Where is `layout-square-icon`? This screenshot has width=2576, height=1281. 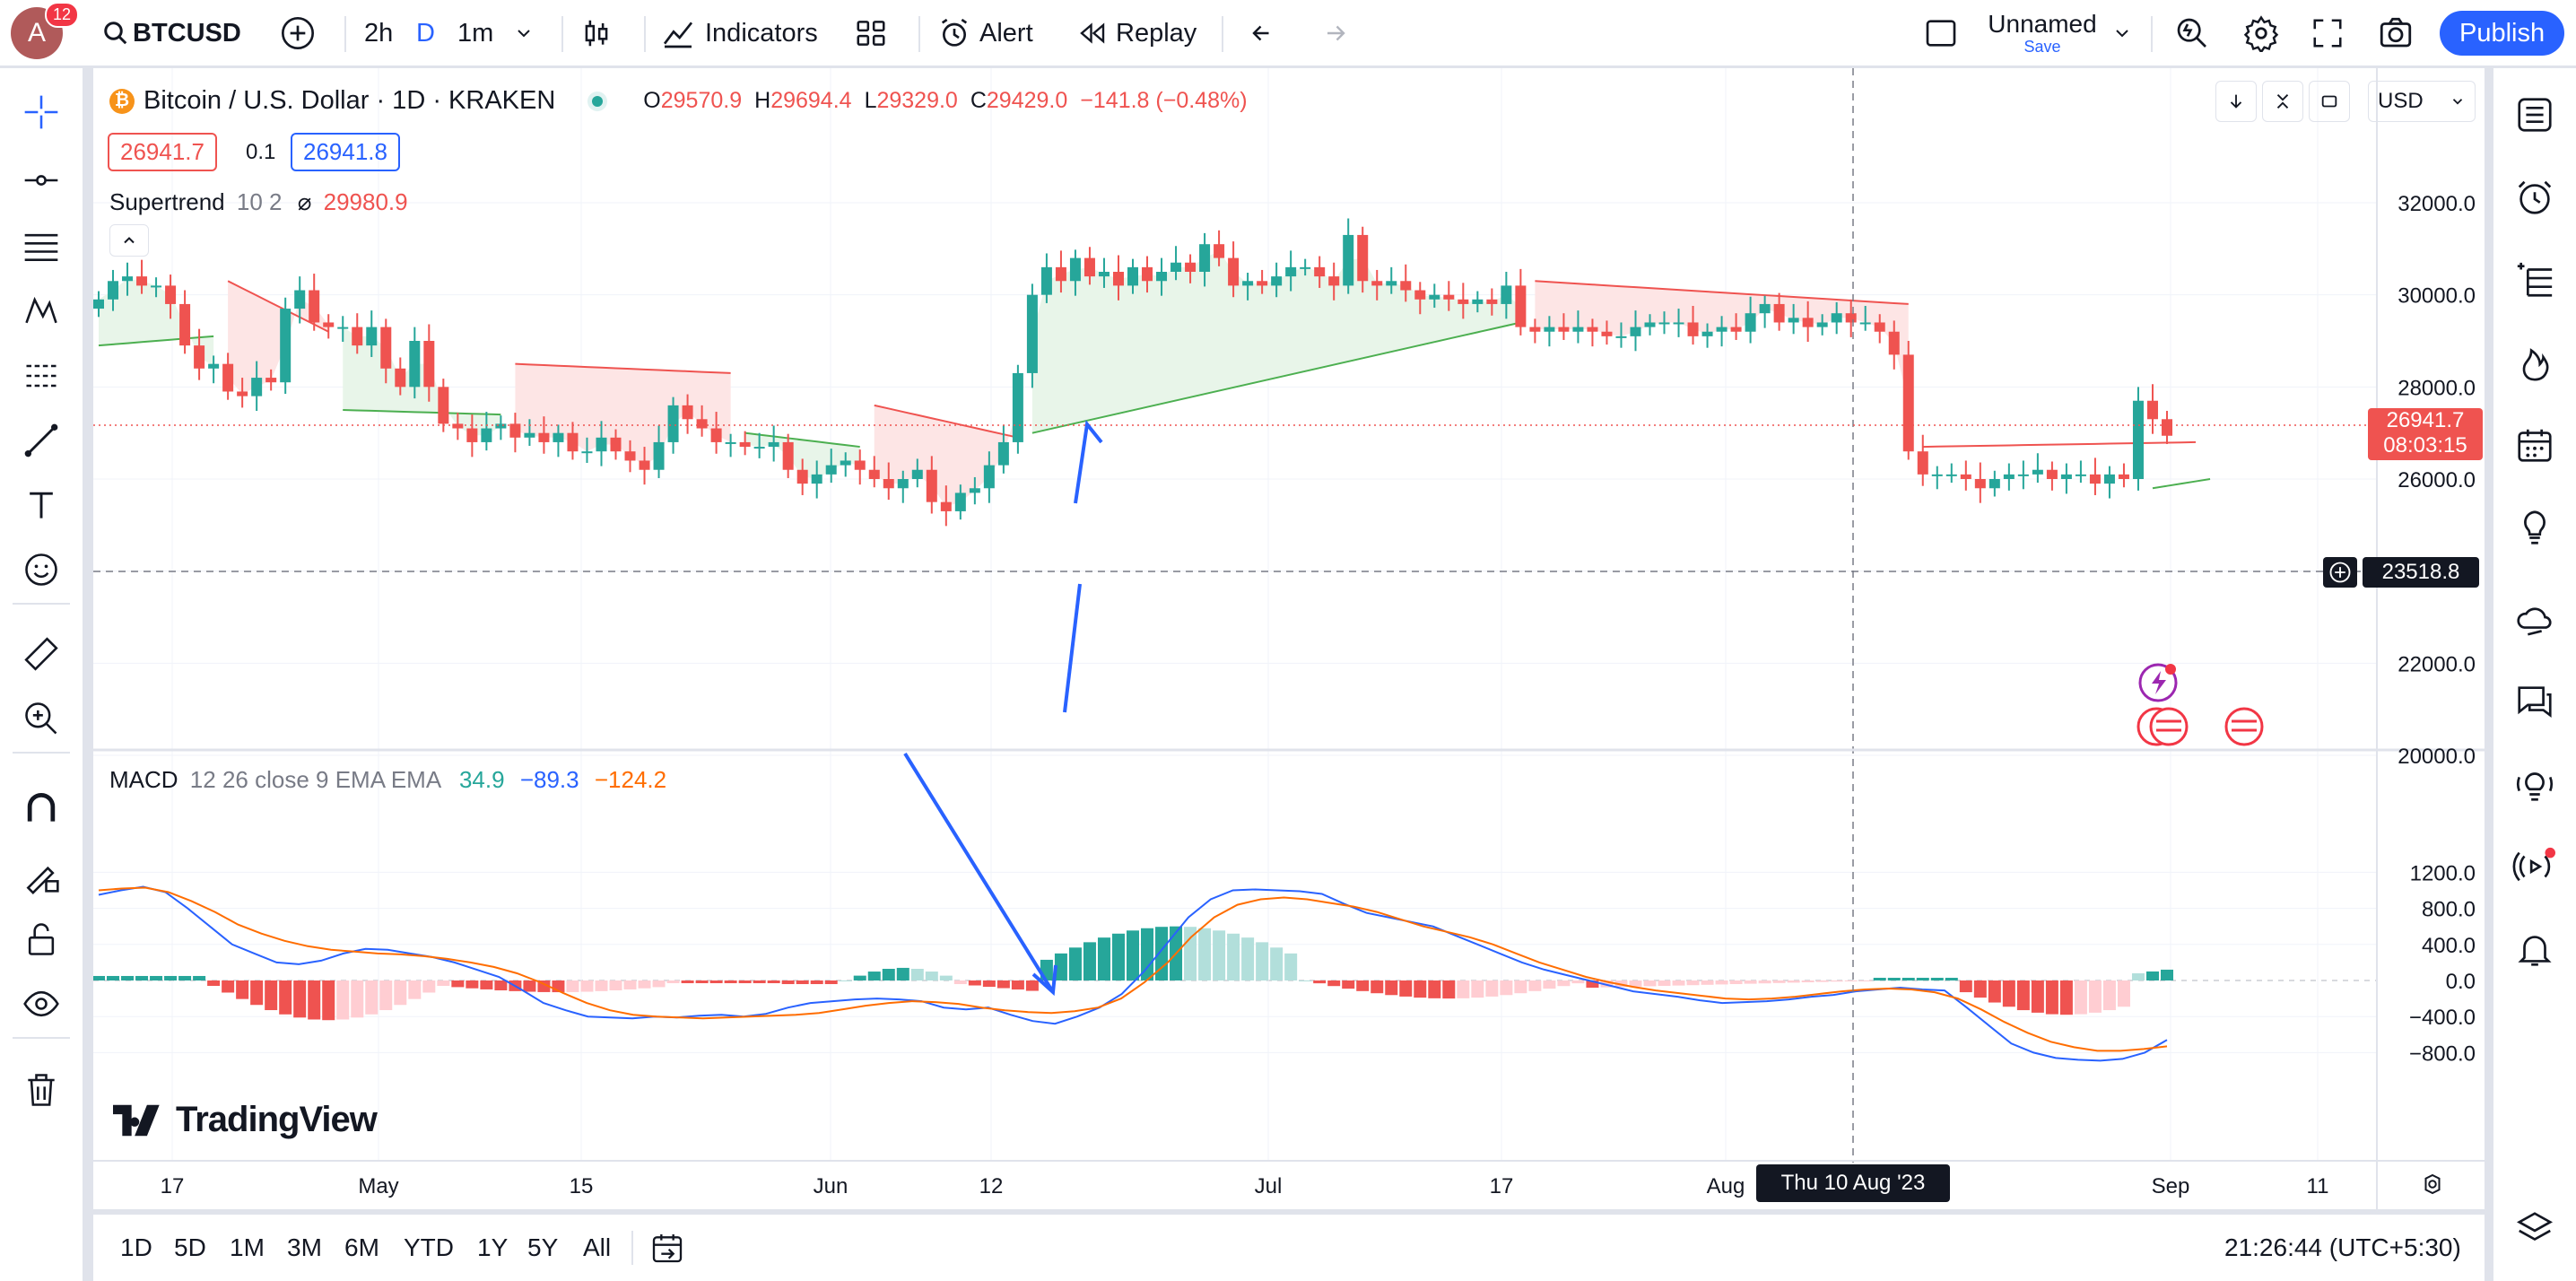
layout-square-icon is located at coordinates (1941, 33).